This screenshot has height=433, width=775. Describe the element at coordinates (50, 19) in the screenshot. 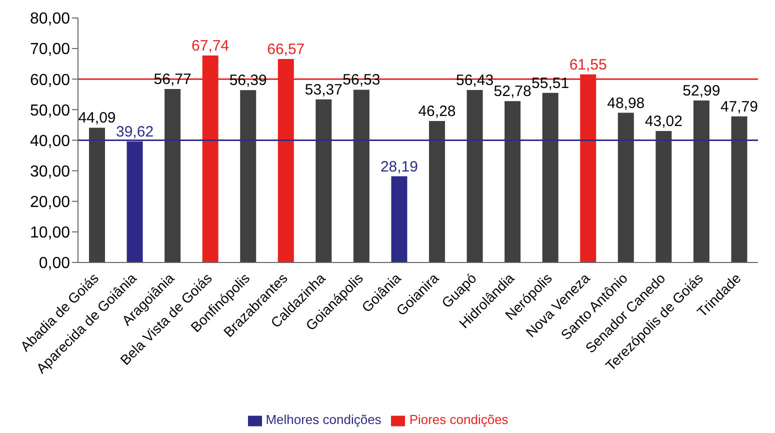

I see `y-tick-label: 80,00` at that location.